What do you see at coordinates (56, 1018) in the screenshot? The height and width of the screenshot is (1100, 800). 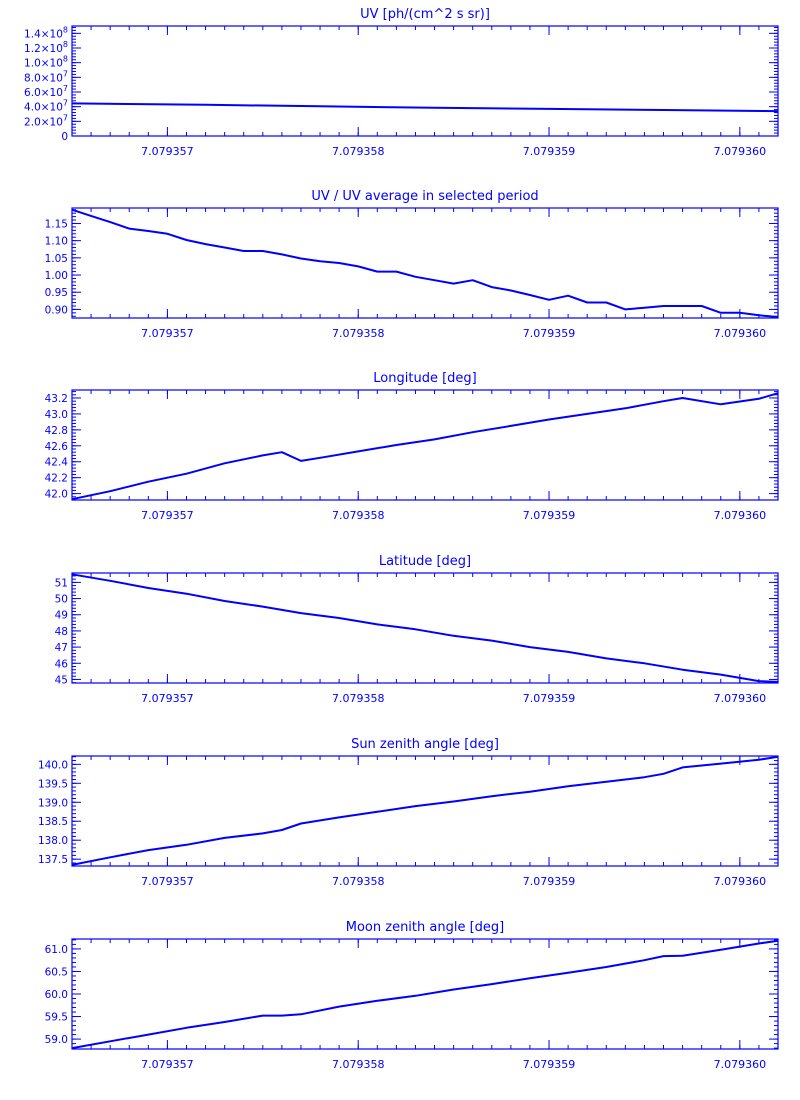 I see `y-tick-label: 59.5` at bounding box center [56, 1018].